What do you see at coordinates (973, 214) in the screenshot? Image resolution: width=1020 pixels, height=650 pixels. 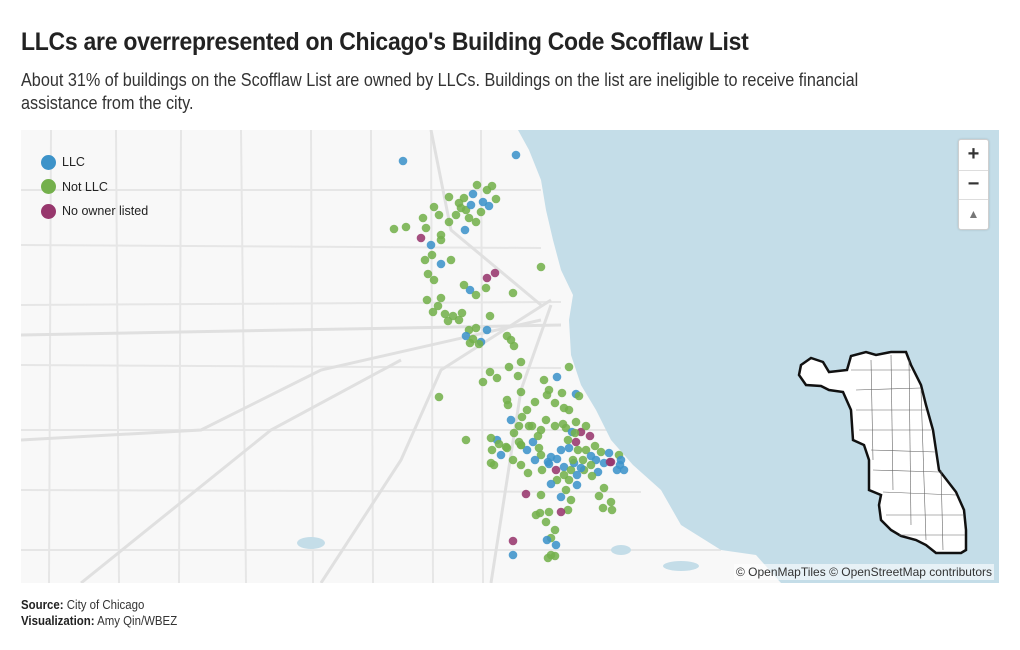 I see `reset-north-button: ▲` at bounding box center [973, 214].